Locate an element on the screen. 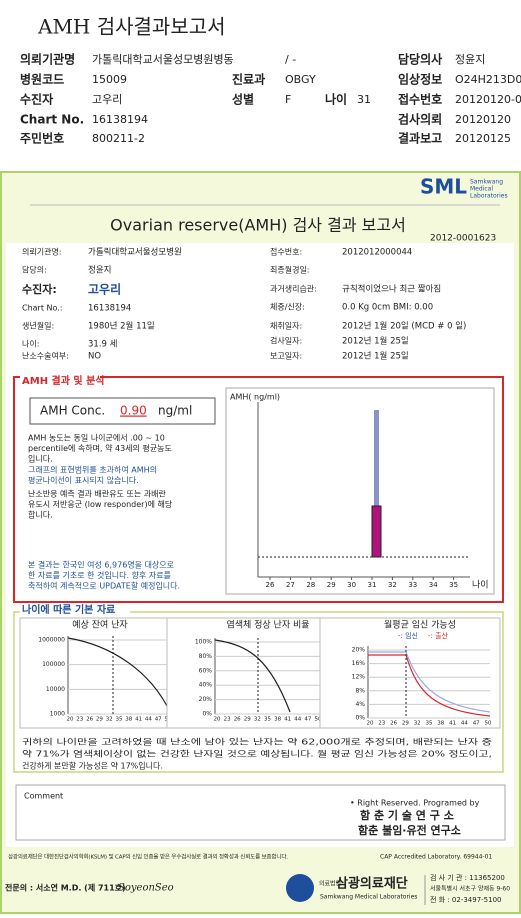 The height and width of the screenshot is (918, 521). y-tick-label: 20% is located at coordinates (359, 650).